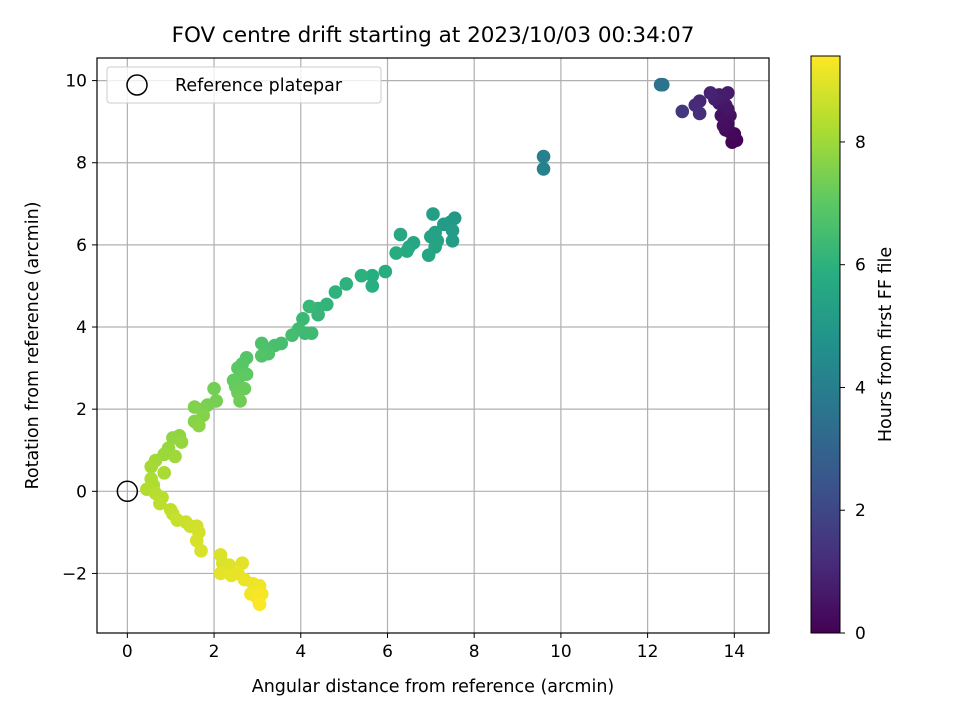 The height and width of the screenshot is (720, 960). What do you see at coordinates (860, 266) in the screenshot?
I see `colorbar-tick-label: 6` at bounding box center [860, 266].